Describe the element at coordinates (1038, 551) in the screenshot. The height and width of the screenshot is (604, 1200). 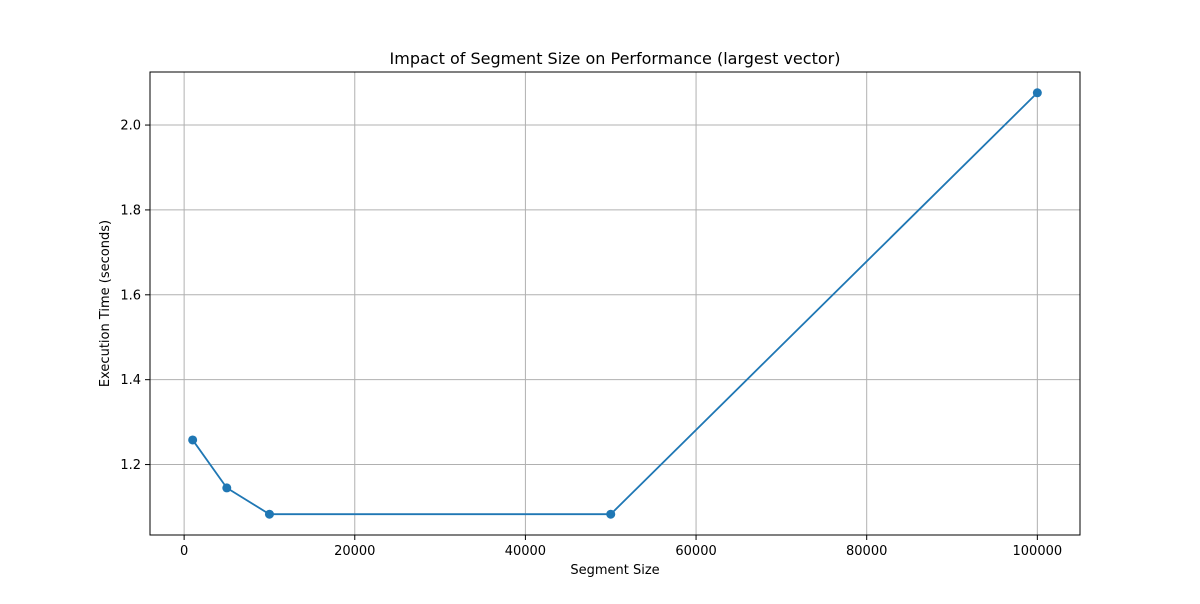
I see `x-tick-label: 100000` at that location.